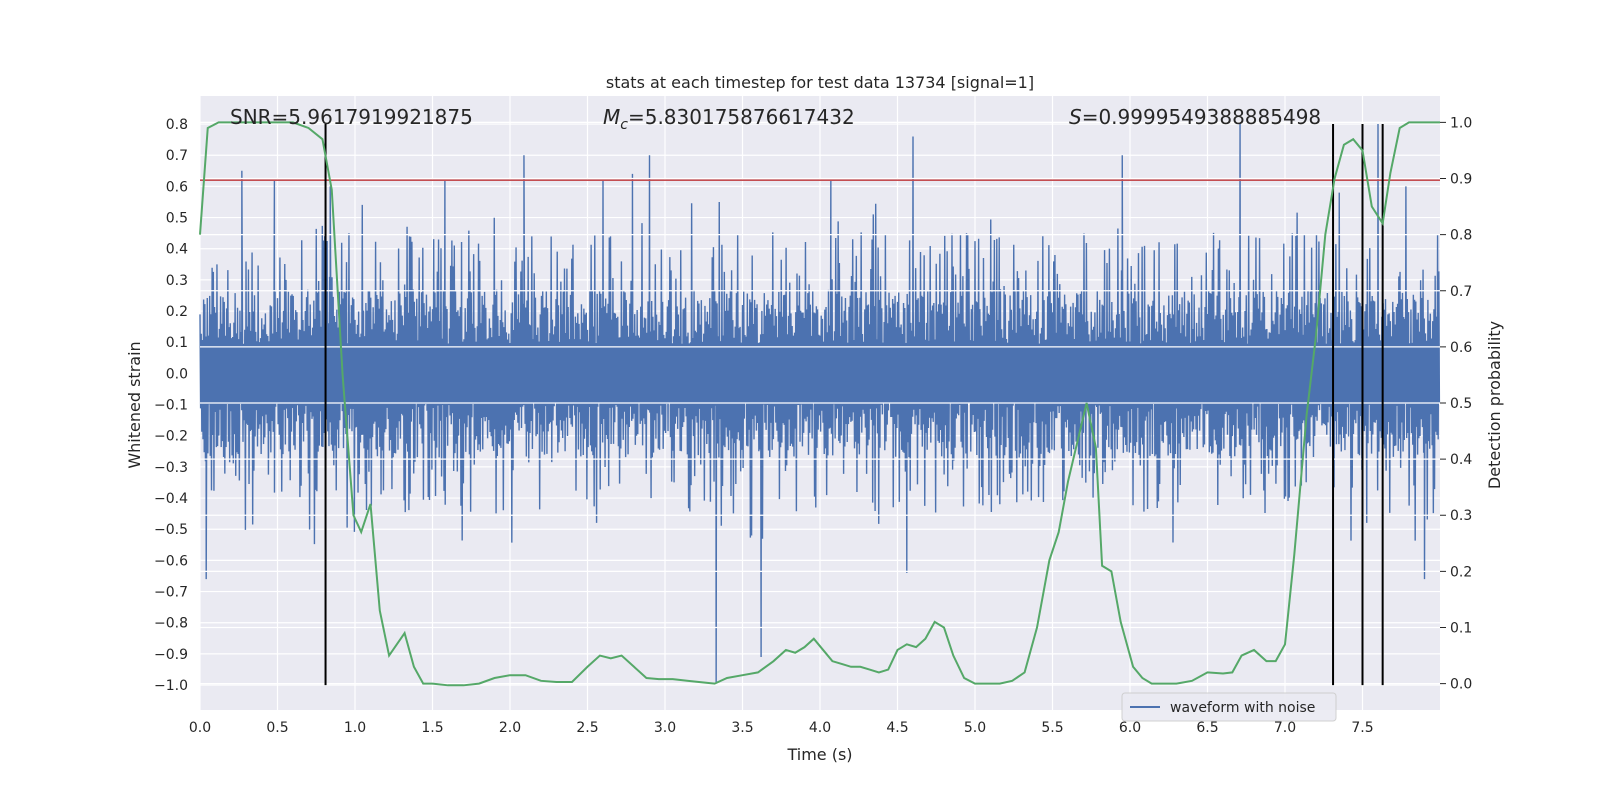 This screenshot has width=1600, height=800. What do you see at coordinates (1461, 685) in the screenshot?
I see `y2-tick-label: 0.0` at bounding box center [1461, 685].